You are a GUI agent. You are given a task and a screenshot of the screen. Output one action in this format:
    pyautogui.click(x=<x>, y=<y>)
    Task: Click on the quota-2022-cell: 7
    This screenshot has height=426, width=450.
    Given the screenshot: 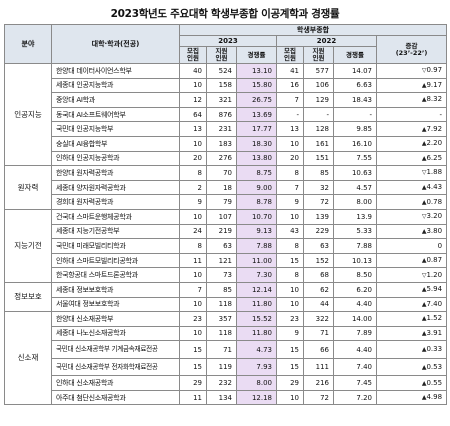 What is the action you would take?
    pyautogui.click(x=290, y=100)
    